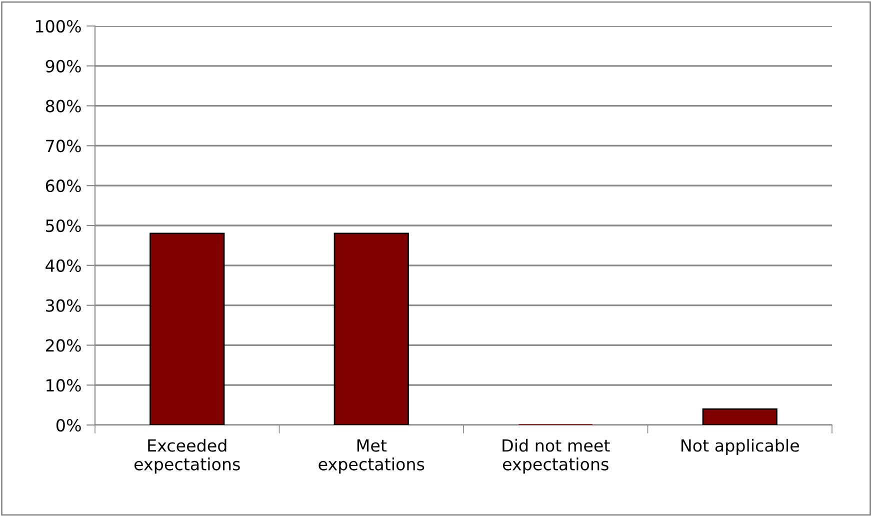  What do you see at coordinates (740, 447) in the screenshot?
I see `x-tick-label: Not applicable` at bounding box center [740, 447].